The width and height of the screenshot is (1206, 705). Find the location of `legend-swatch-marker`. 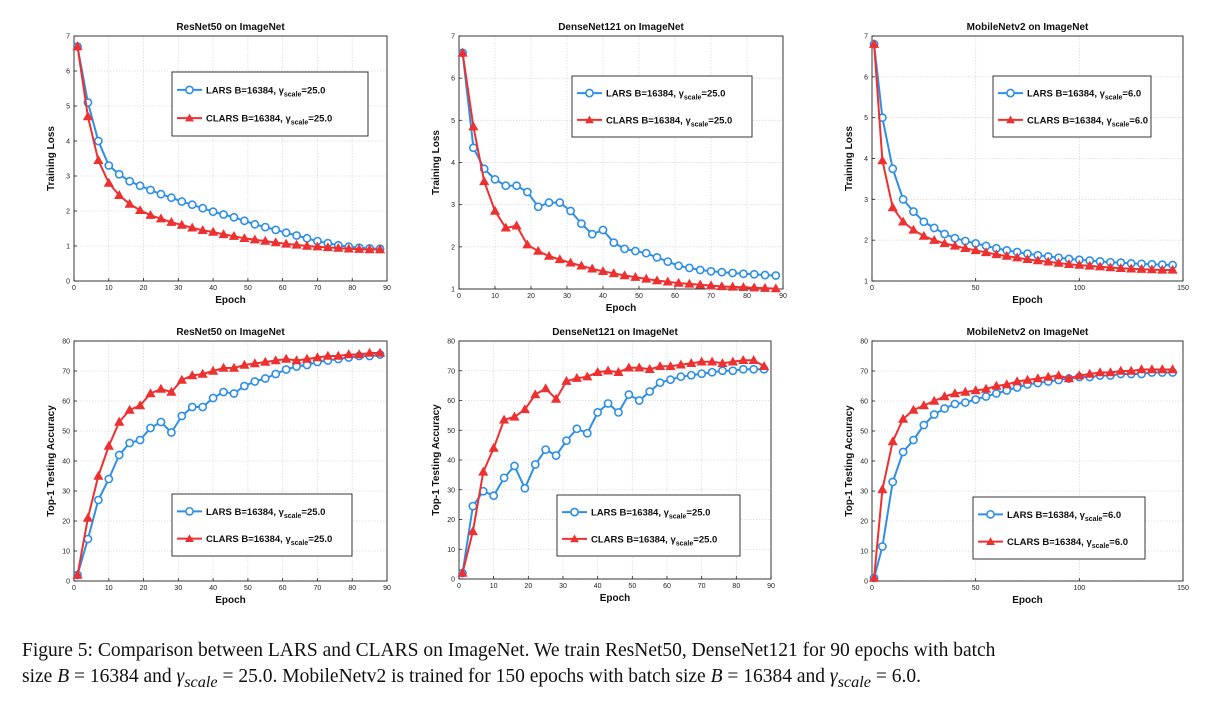

legend-swatch-marker is located at coordinates (1010, 93).